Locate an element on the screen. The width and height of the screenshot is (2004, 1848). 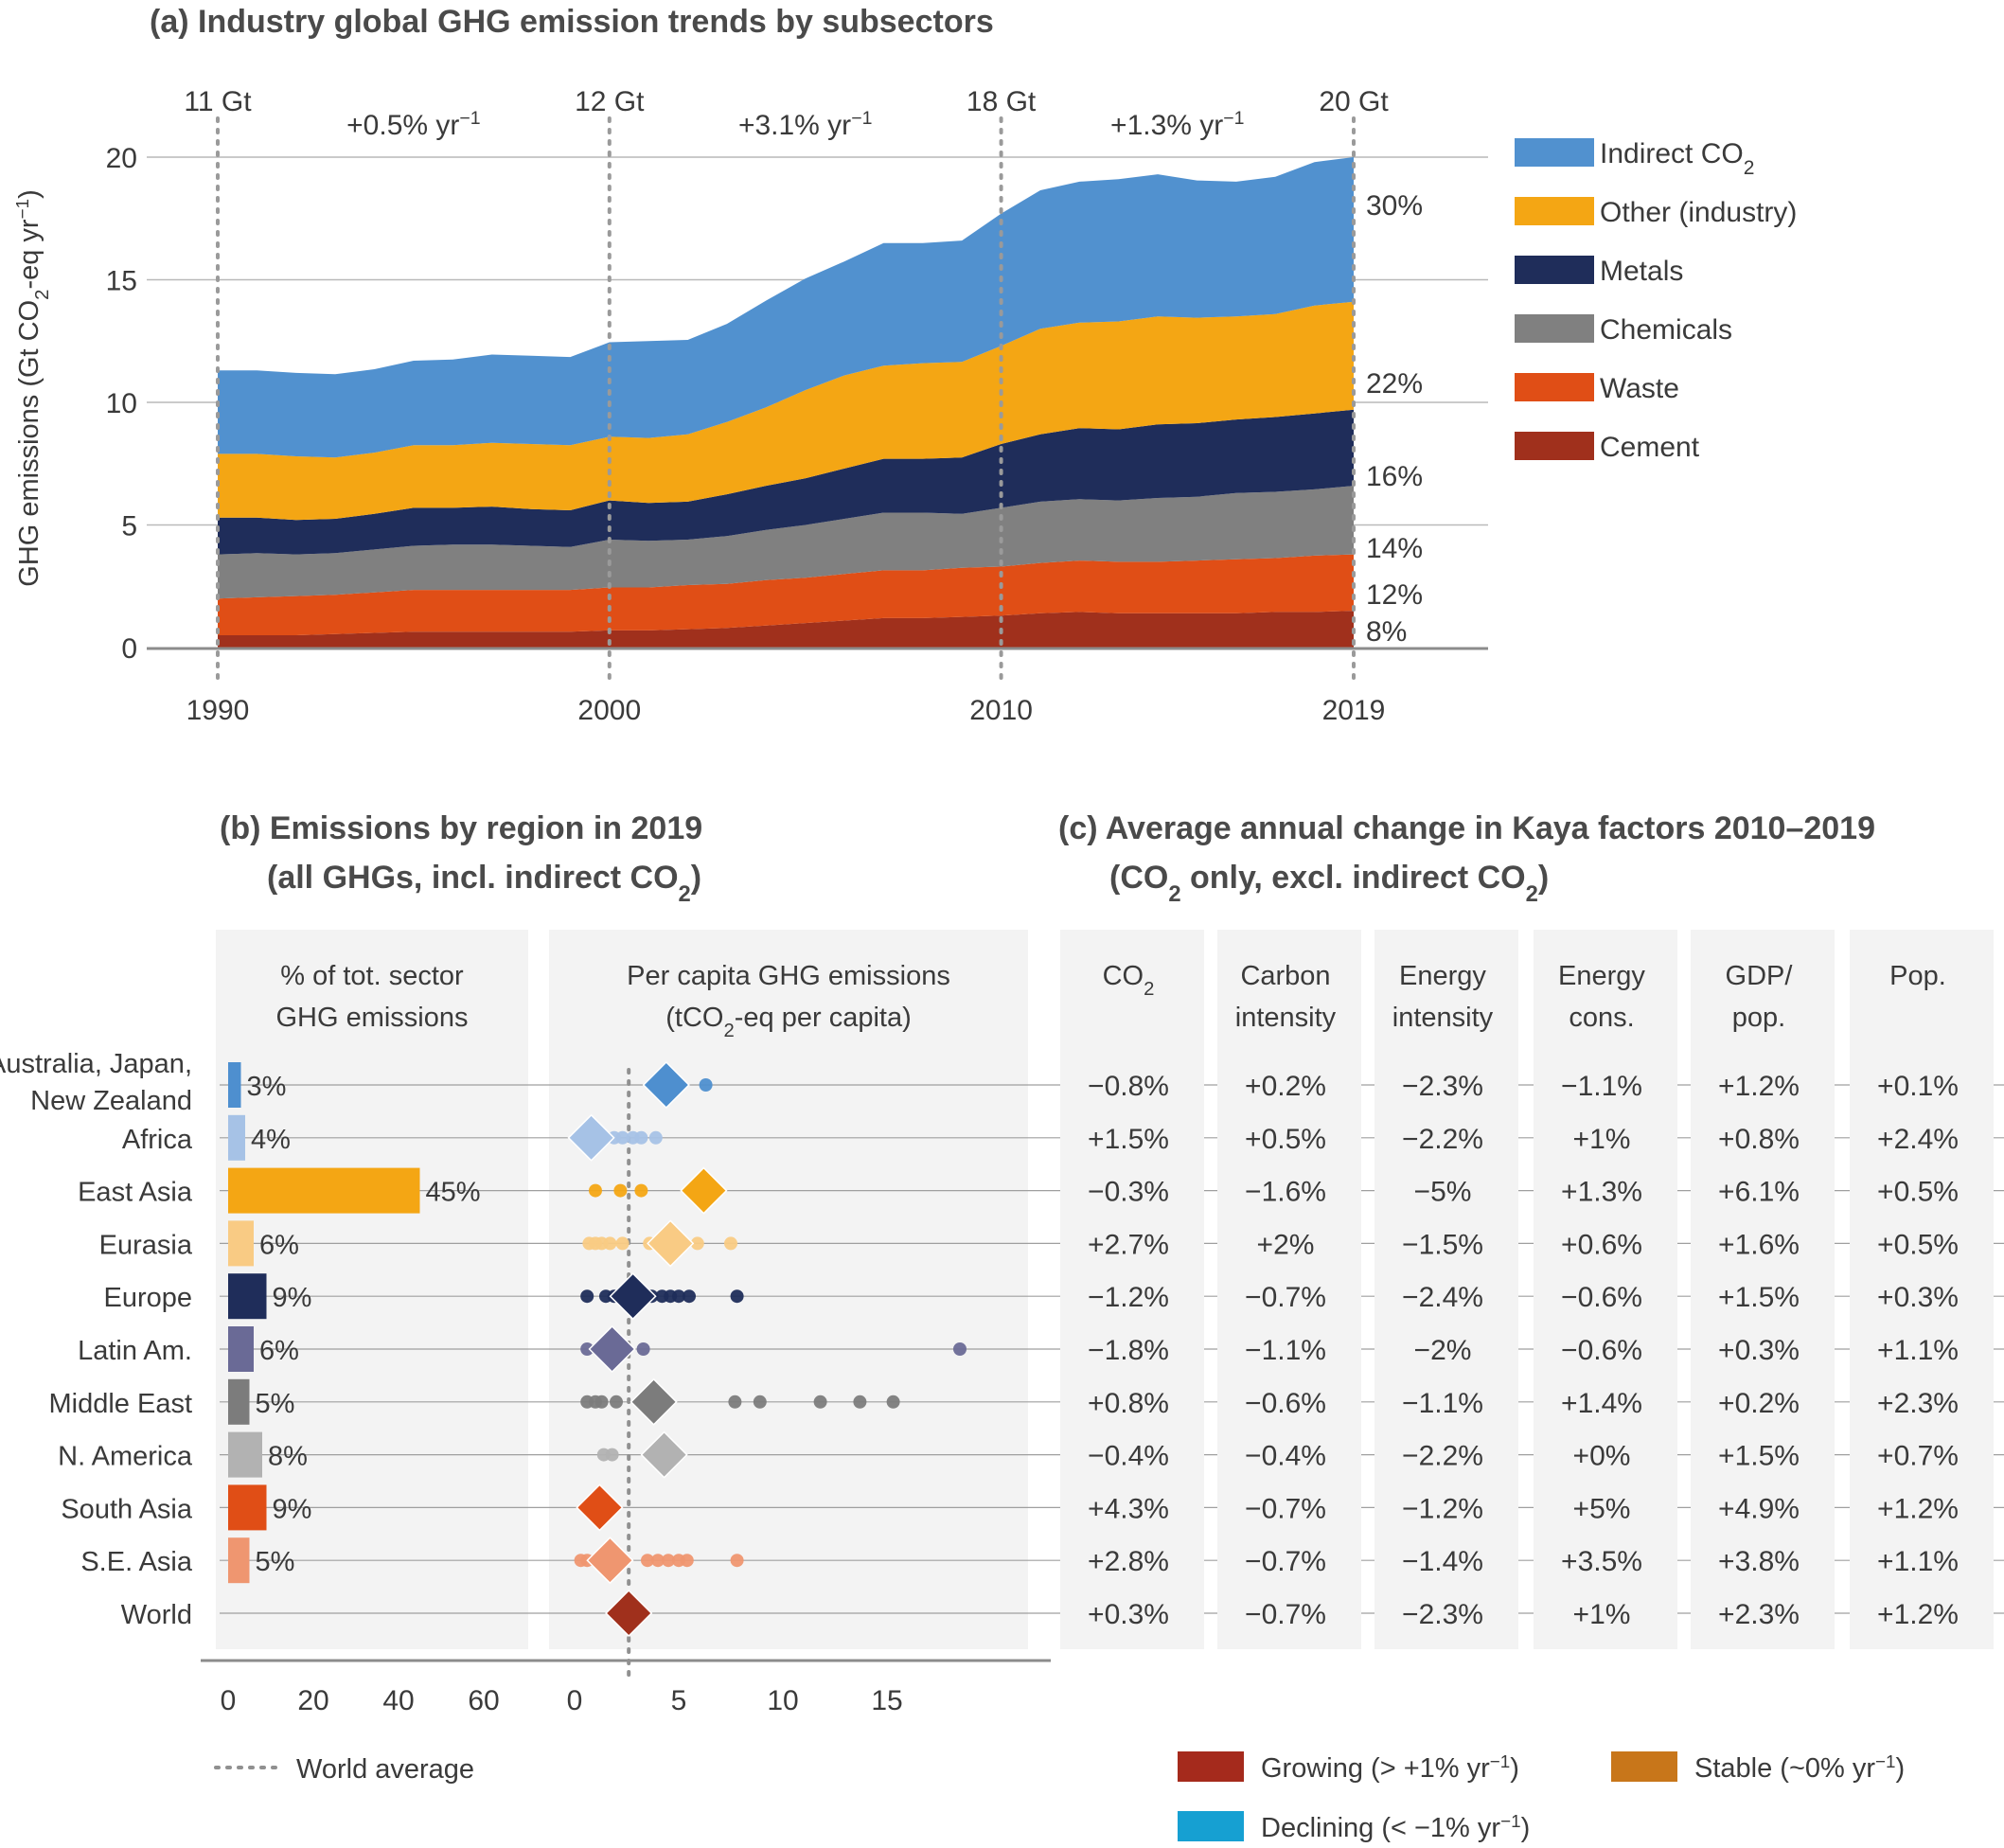
region-label: Eurasia is located at coordinates (146, 1245).